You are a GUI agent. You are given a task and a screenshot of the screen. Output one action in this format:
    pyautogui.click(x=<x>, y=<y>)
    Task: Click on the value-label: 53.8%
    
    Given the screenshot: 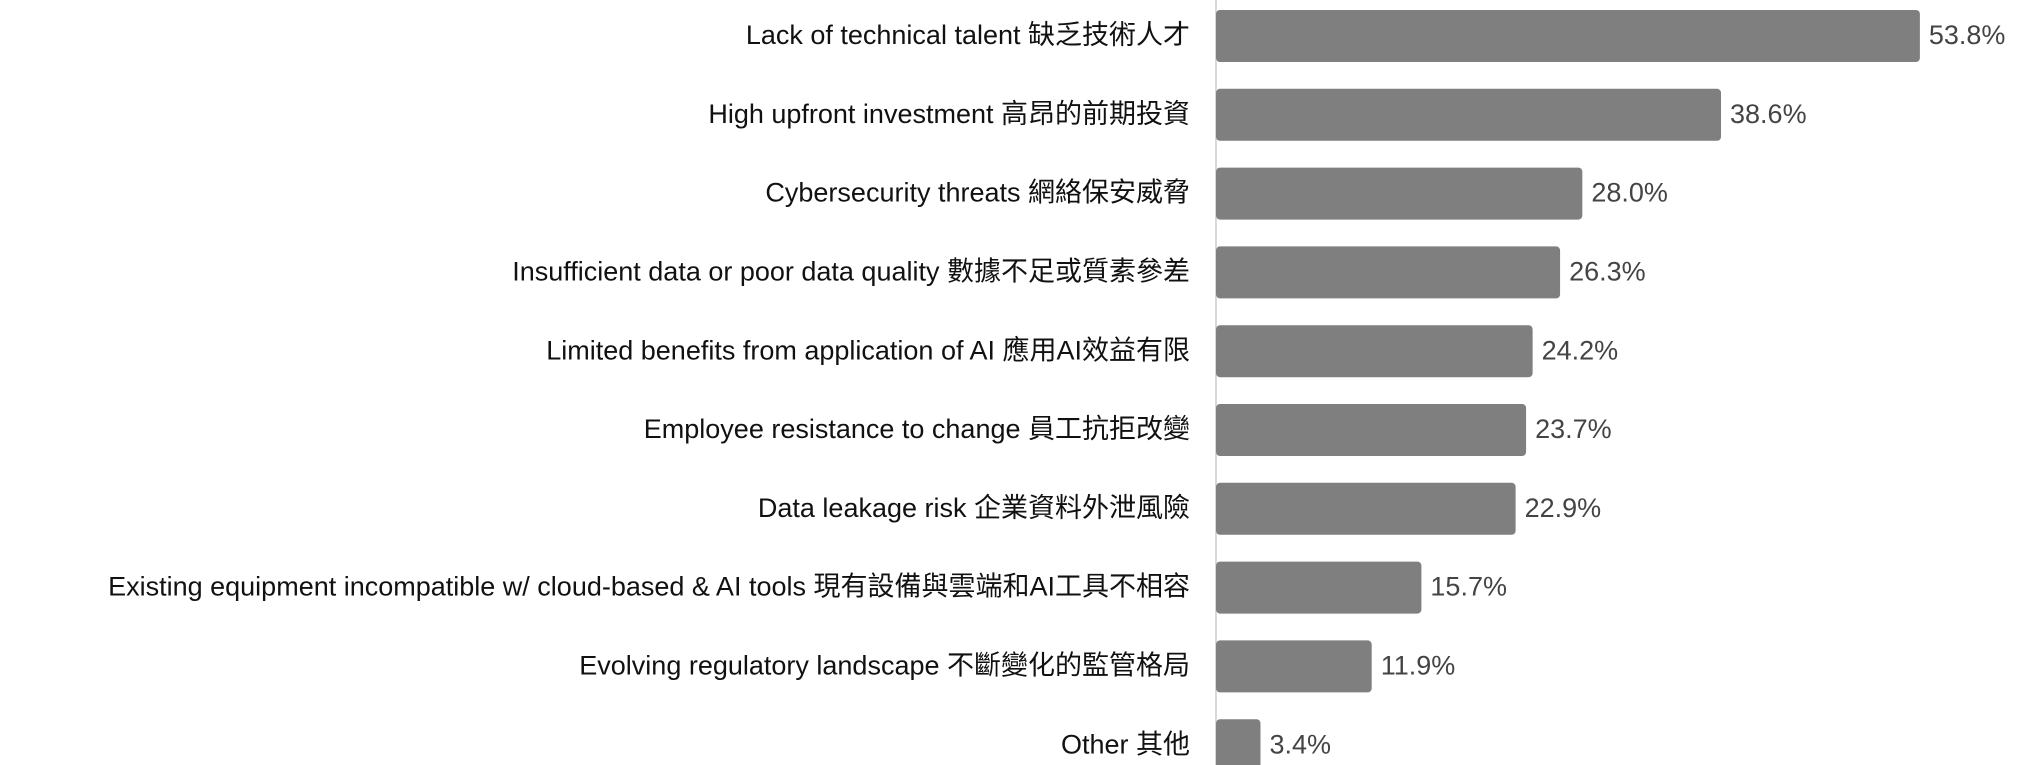 What is the action you would take?
    pyautogui.click(x=1967, y=35)
    